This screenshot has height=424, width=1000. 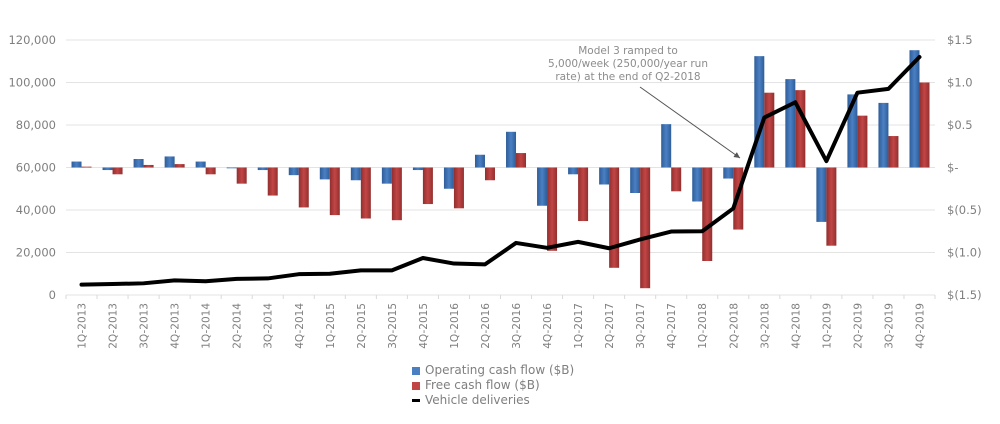 What do you see at coordinates (579, 326) in the screenshot?
I see `x-tick-label: 1Q-2017` at bounding box center [579, 326].